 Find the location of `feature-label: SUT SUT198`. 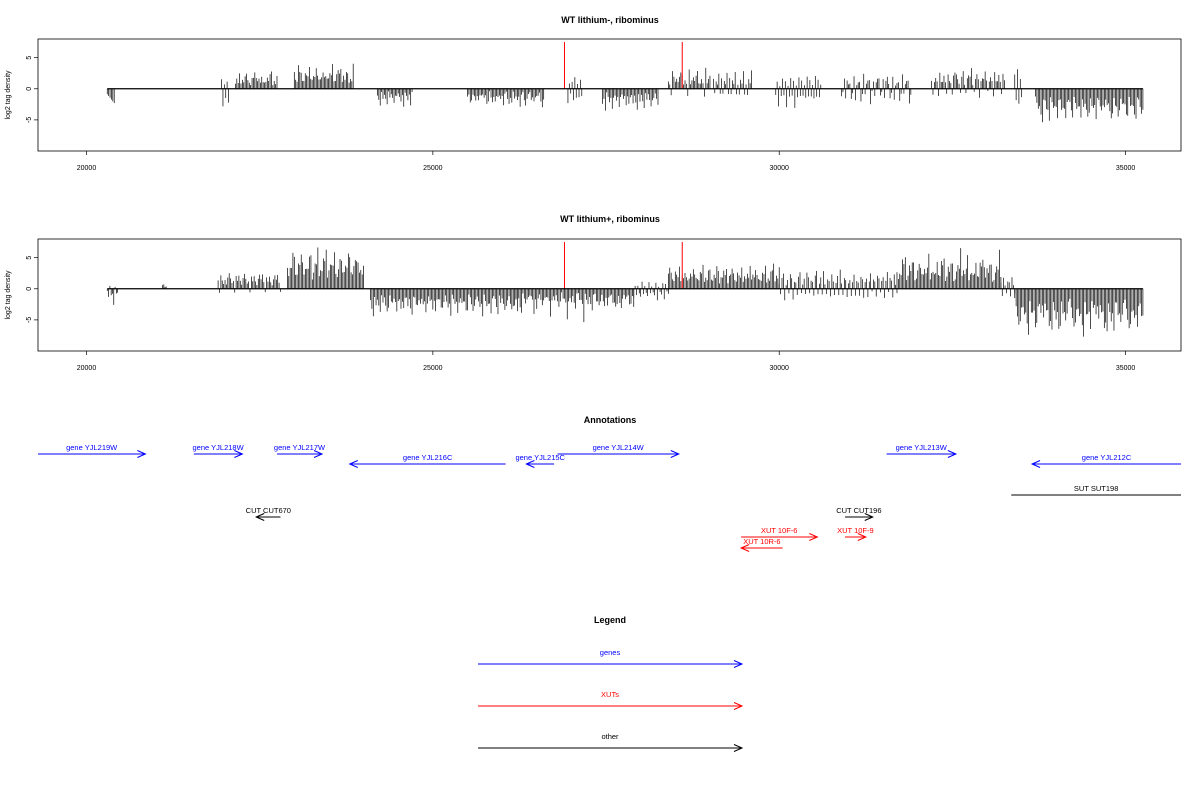

feature-label: SUT SUT198 is located at coordinates (1096, 488).